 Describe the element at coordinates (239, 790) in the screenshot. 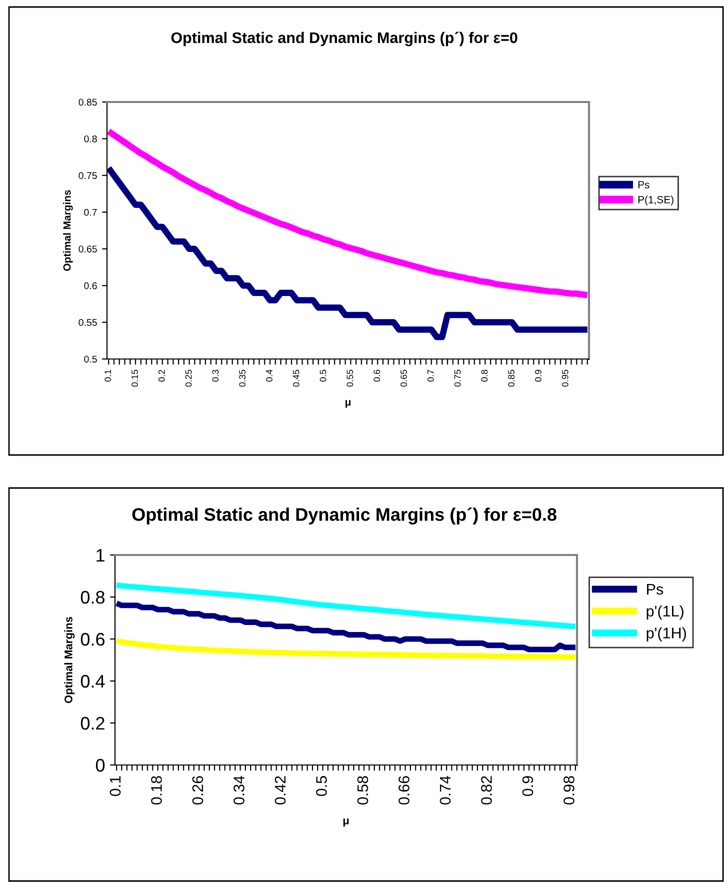

I see `x-tick-label: 0.34` at that location.